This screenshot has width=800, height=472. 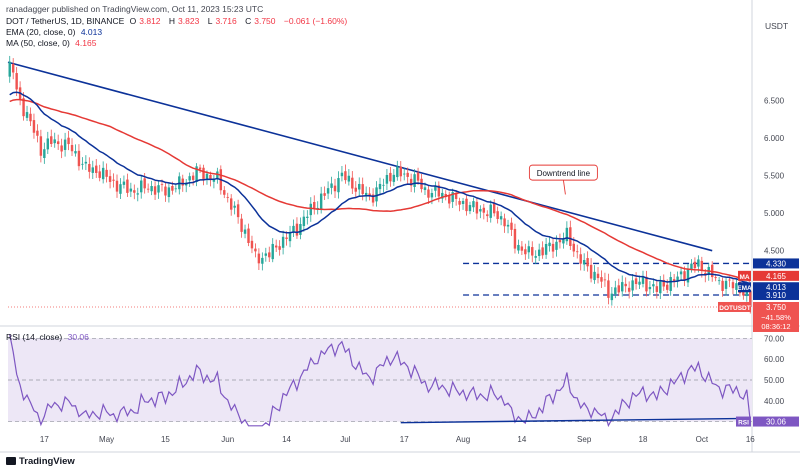 I want to click on price-label-level, so click(x=776, y=294).